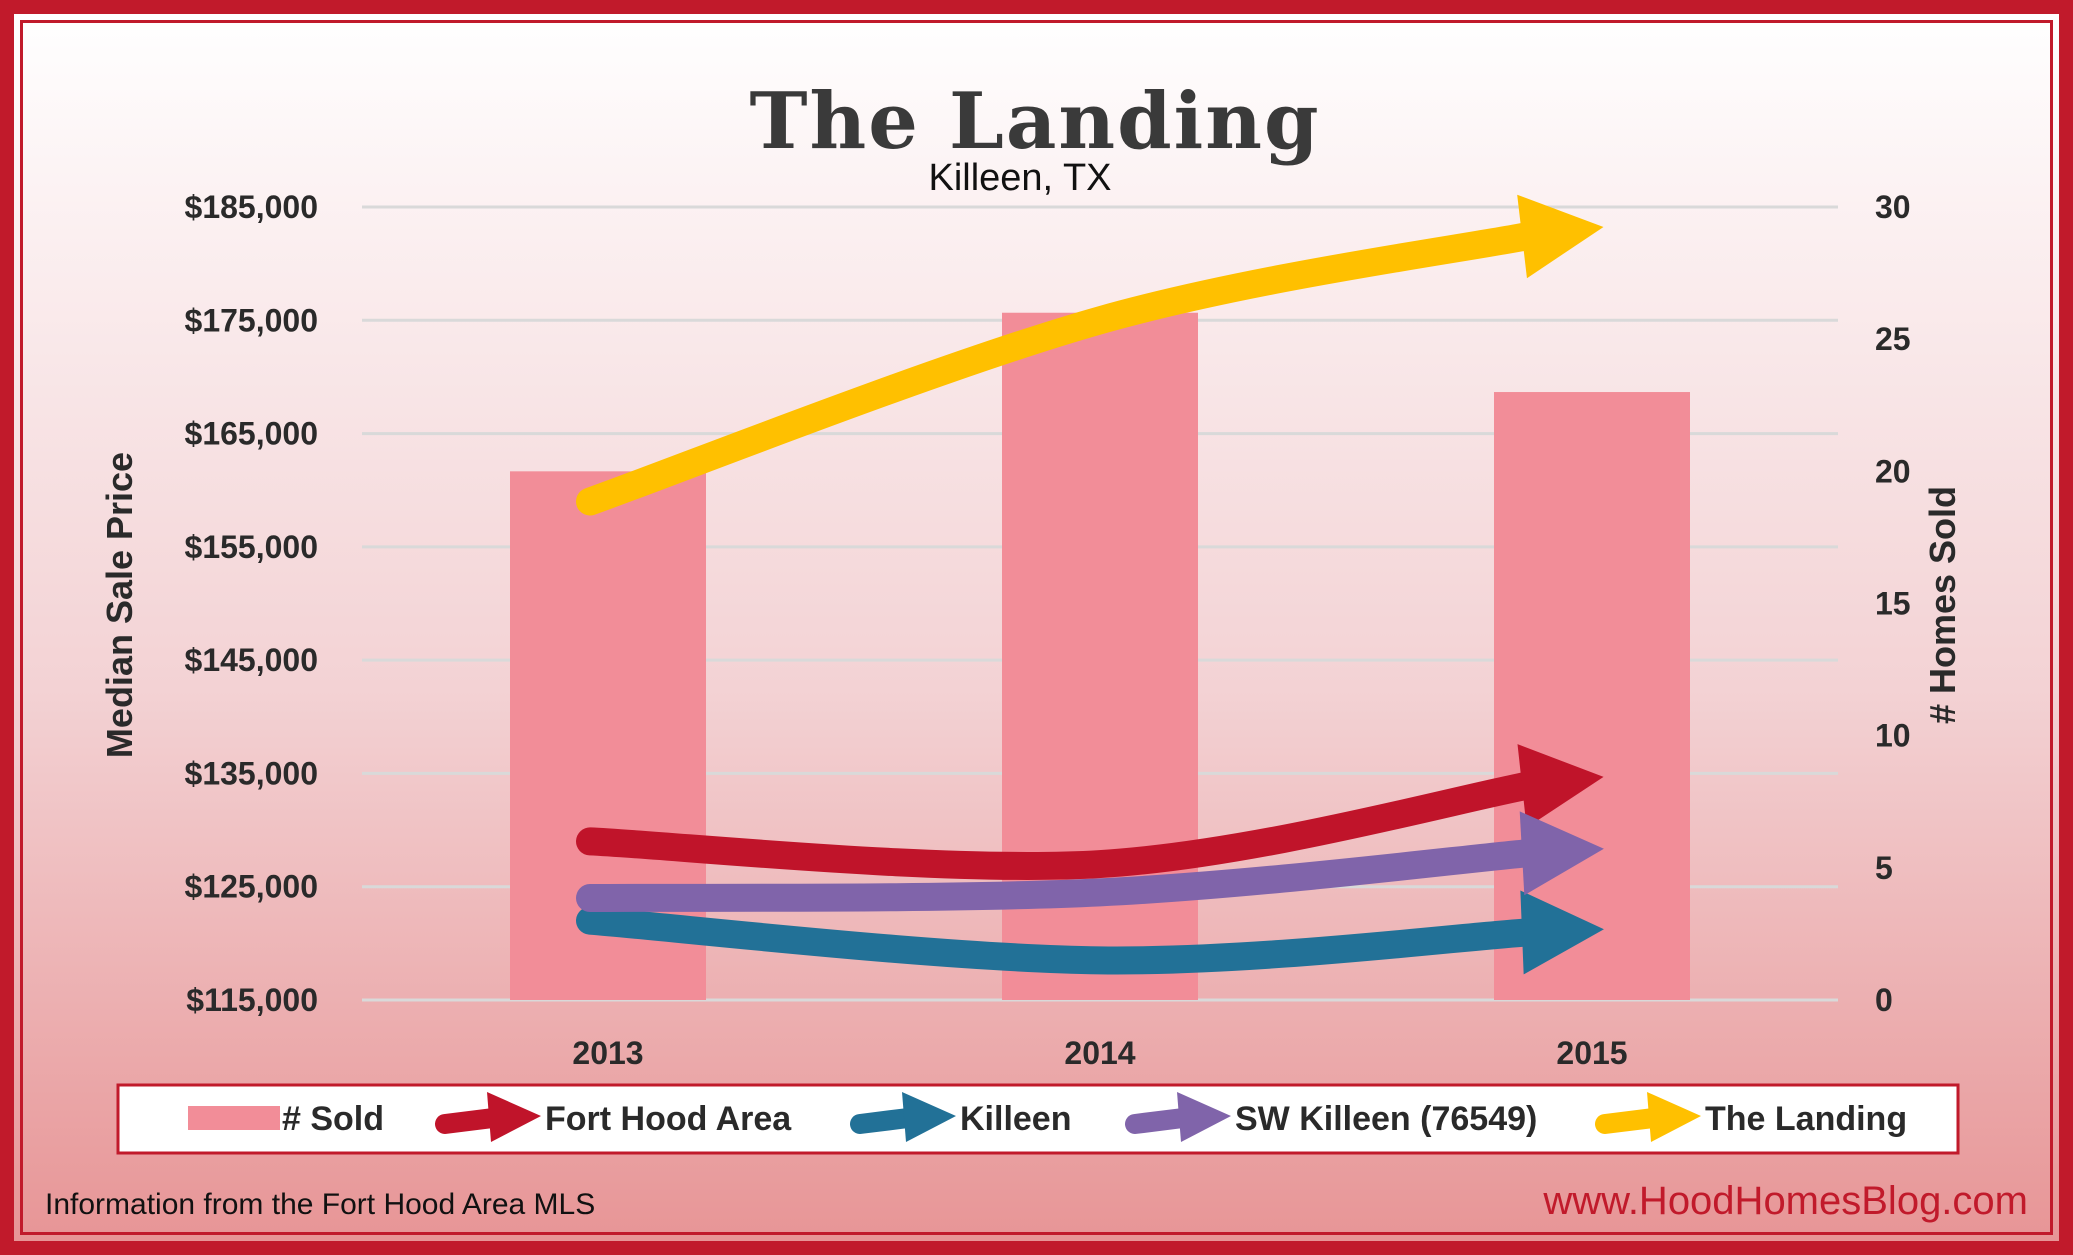  What do you see at coordinates (1893, 471) in the screenshot?
I see `right-tick-label: 20` at bounding box center [1893, 471].